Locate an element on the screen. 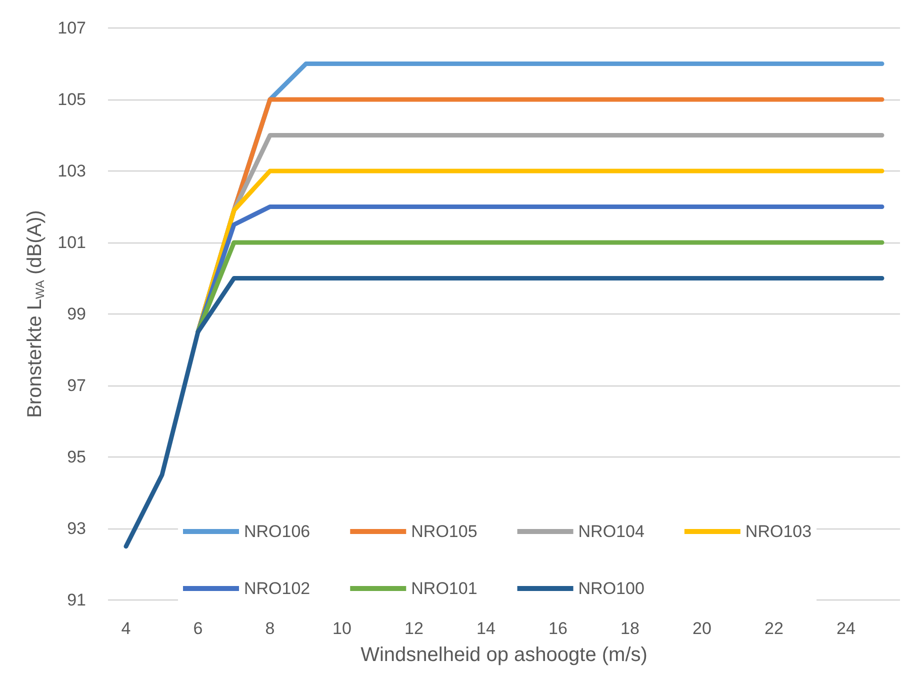 The width and height of the screenshot is (918, 692). x-tick-label: 6 is located at coordinates (198, 628).